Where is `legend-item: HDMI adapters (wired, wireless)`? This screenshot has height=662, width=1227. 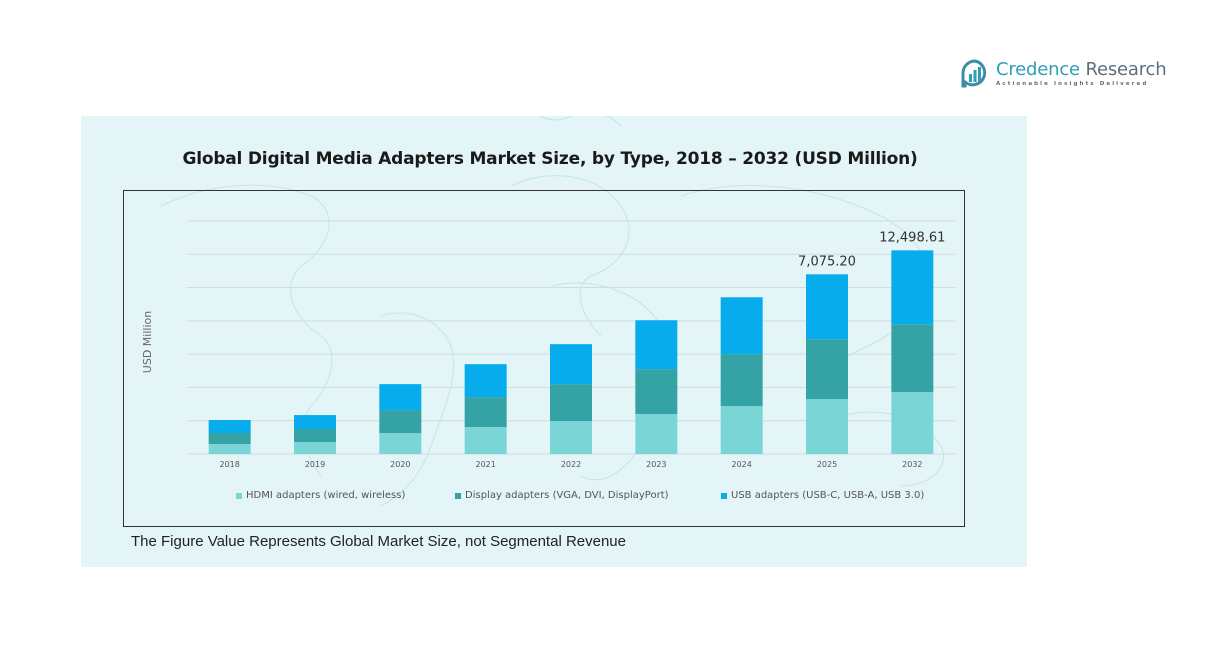 legend-item: HDMI adapters (wired, wireless) is located at coordinates (320, 495).